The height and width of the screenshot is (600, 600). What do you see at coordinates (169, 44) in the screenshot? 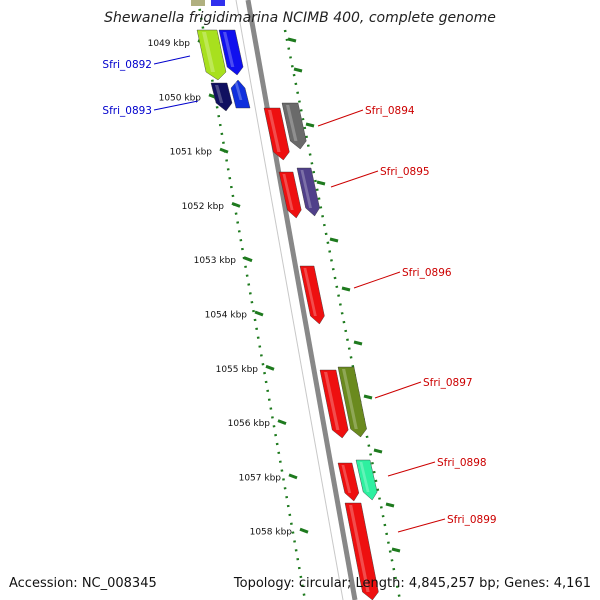
I see `kbp-label: 1049 kbp` at bounding box center [169, 44].